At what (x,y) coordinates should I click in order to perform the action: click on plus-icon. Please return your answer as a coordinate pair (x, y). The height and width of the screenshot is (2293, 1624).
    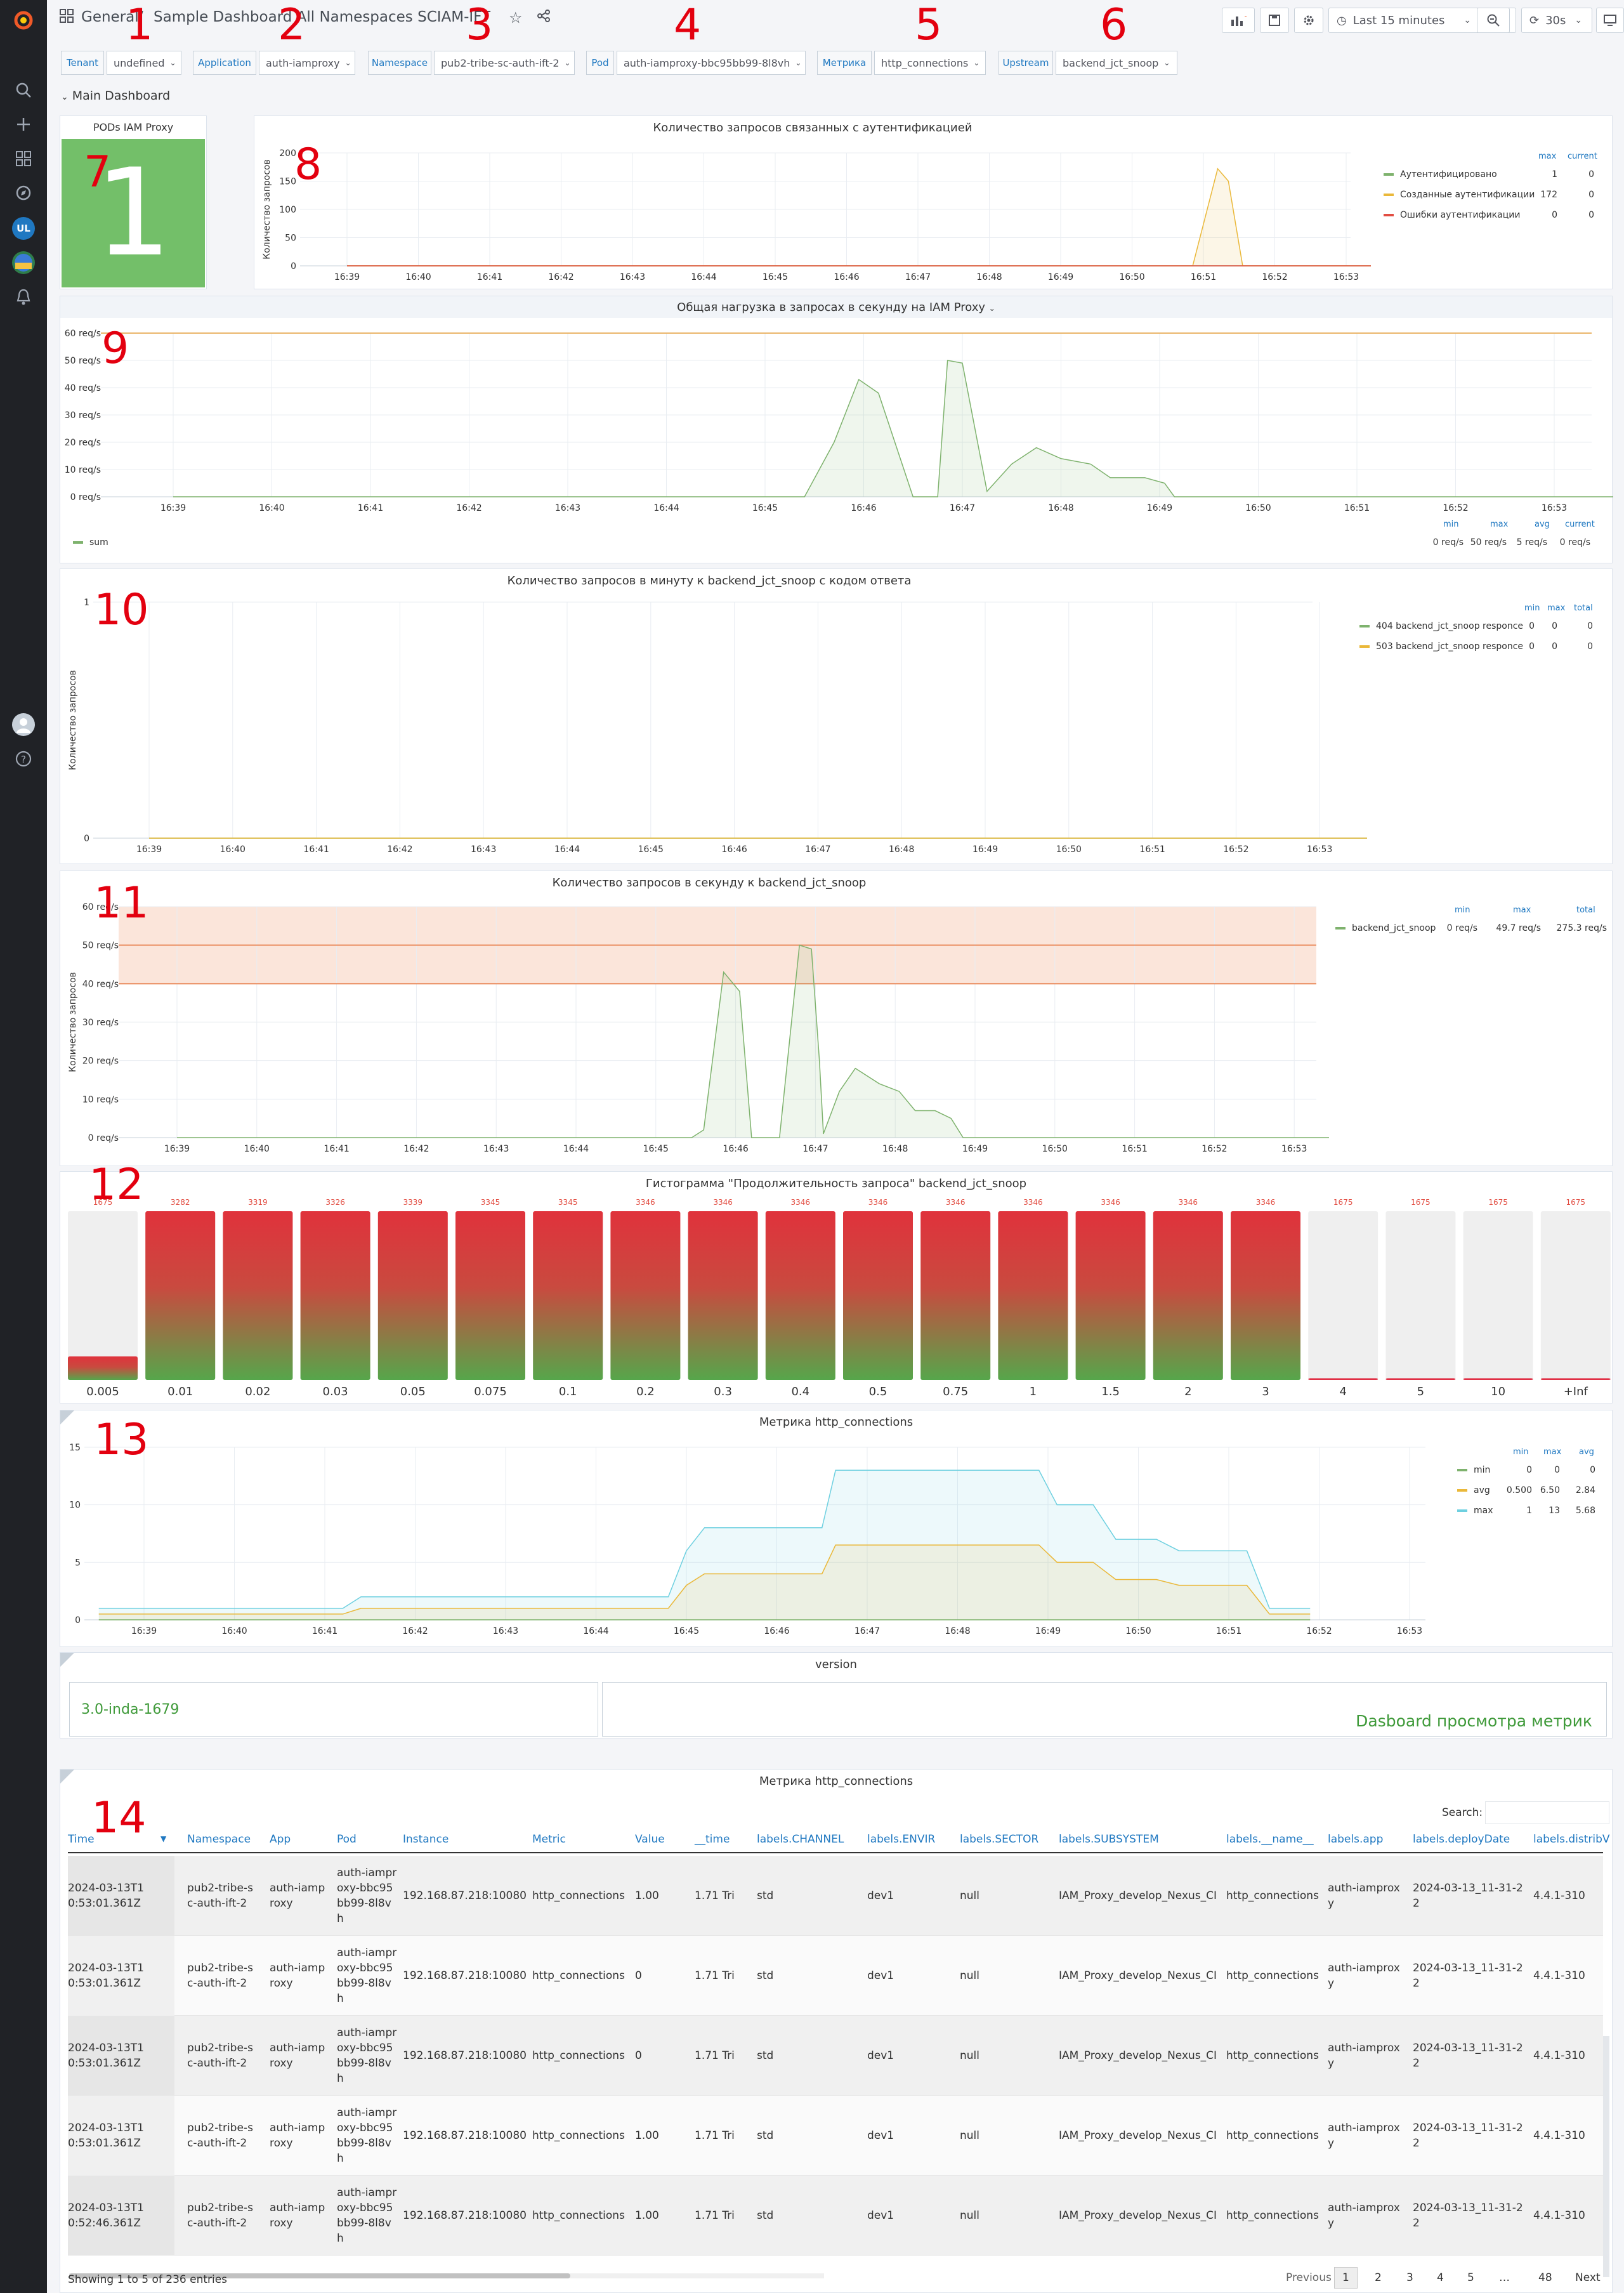
    Looking at the image, I should click on (23, 124).